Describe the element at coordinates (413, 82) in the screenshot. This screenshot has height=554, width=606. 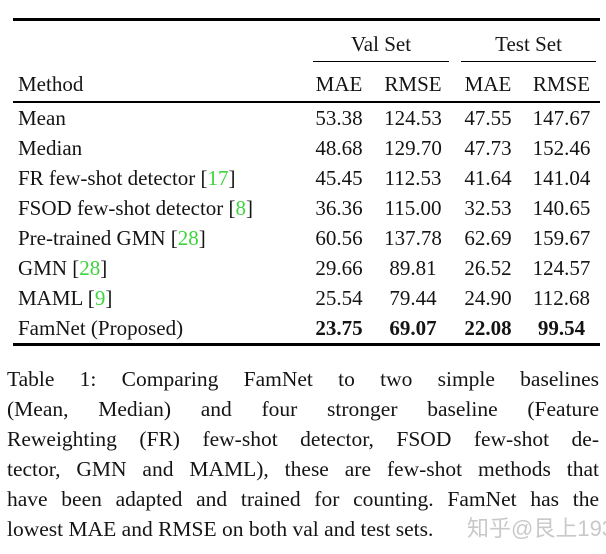
I see `col-header-val-rmse: RMSE` at that location.